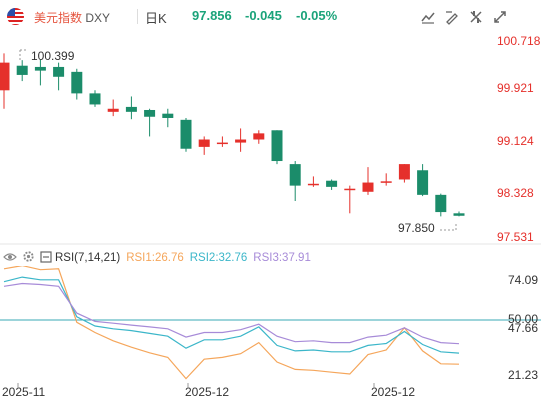  I want to click on settings-gear-icon, so click(28, 258).